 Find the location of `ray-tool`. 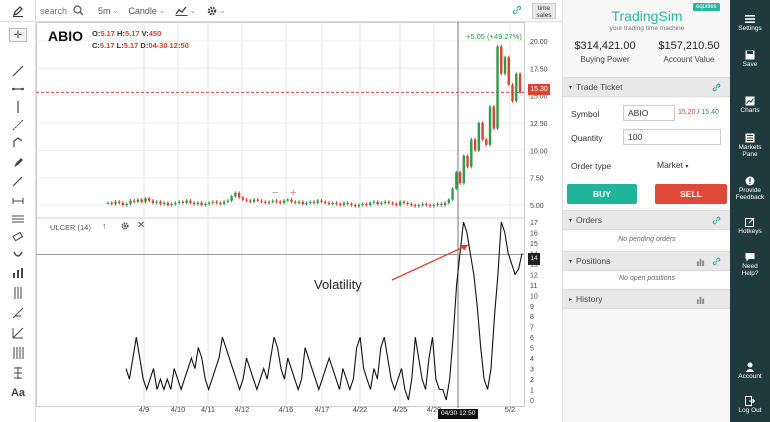

ray-tool is located at coordinates (18, 125).